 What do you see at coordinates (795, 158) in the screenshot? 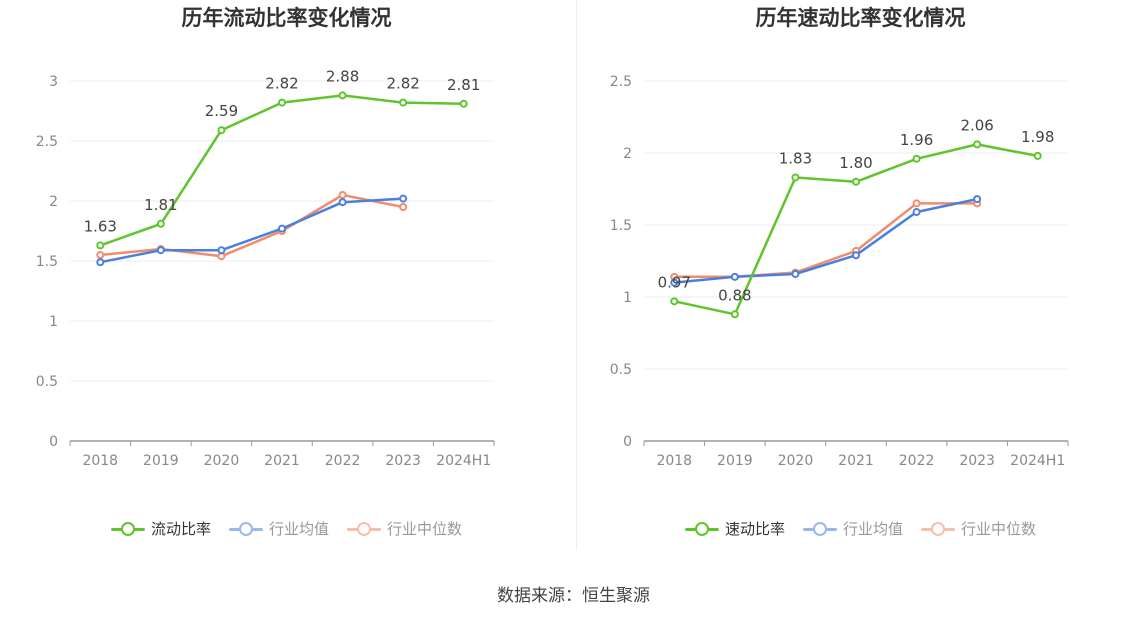
I see `data-label: 1.83` at bounding box center [795, 158].